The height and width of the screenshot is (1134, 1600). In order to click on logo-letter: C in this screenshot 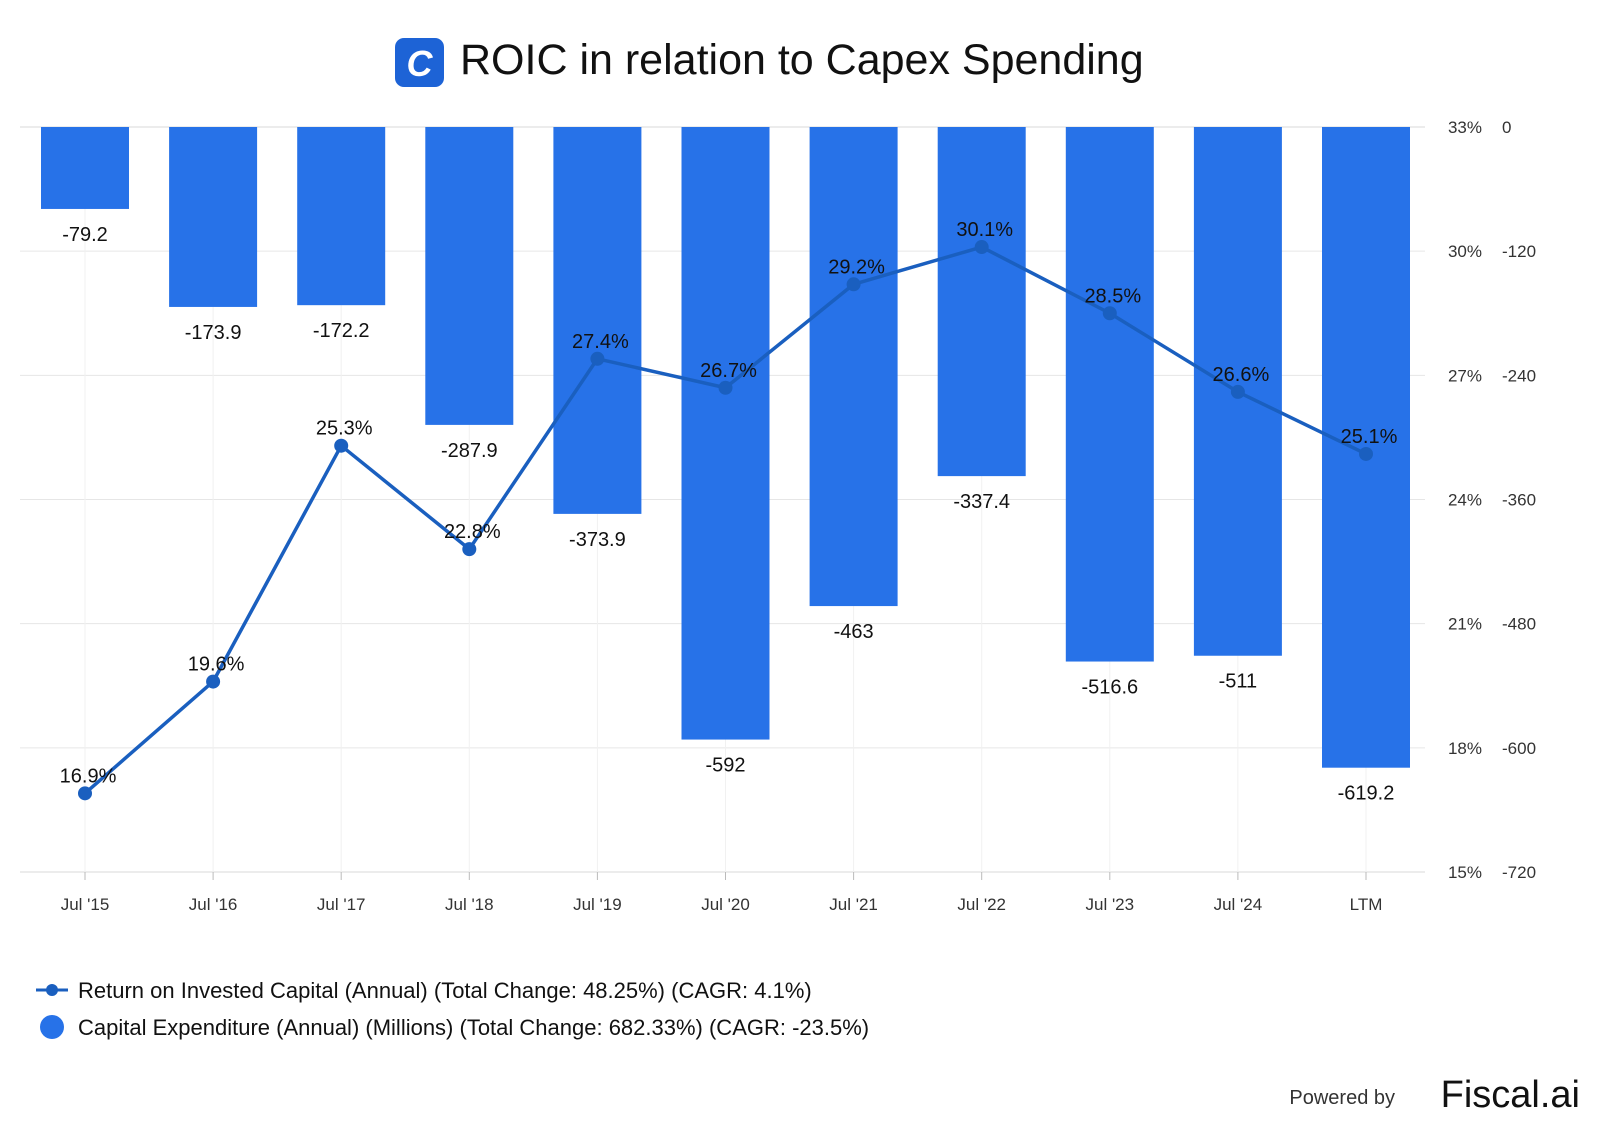, I will do `click(420, 63)`.